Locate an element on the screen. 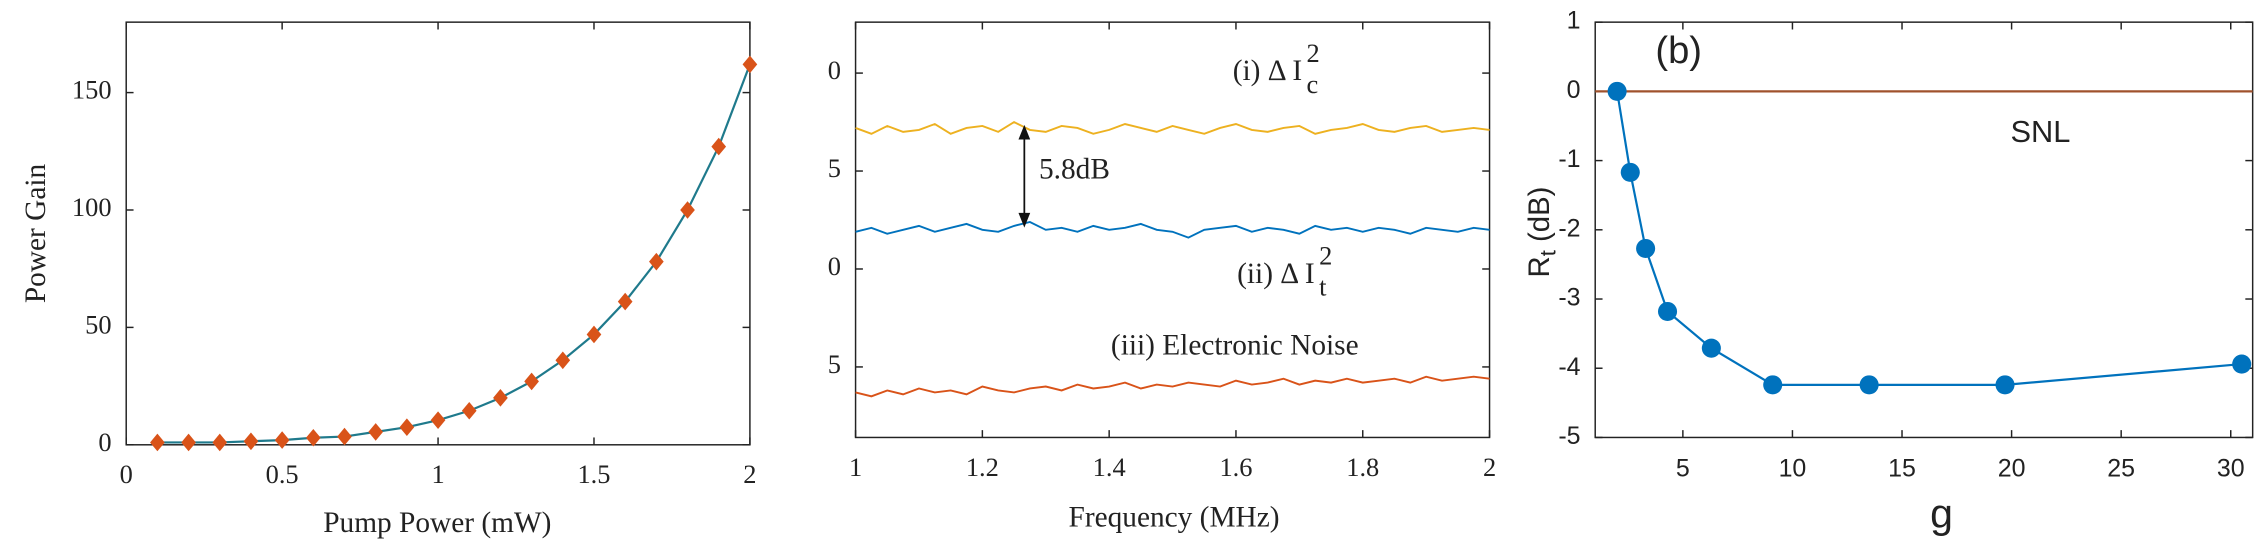  x-tick-label: 5 is located at coordinates (1683, 468).